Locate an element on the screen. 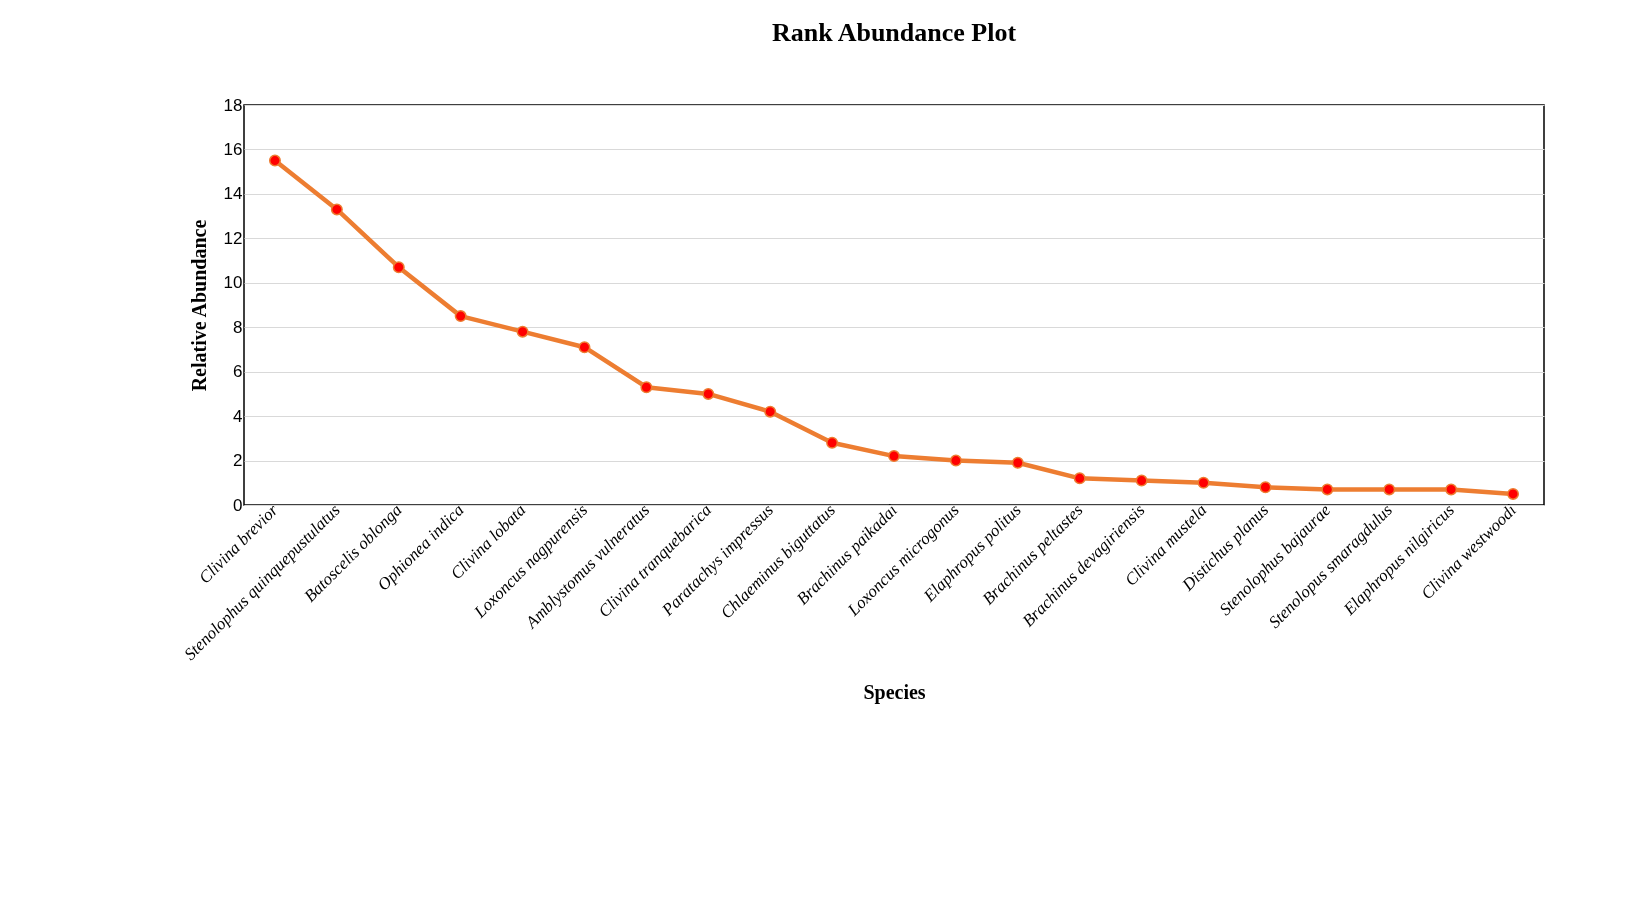 The height and width of the screenshot is (899, 1636). y-axis-title: Relative Abundance is located at coordinates (198, 305).